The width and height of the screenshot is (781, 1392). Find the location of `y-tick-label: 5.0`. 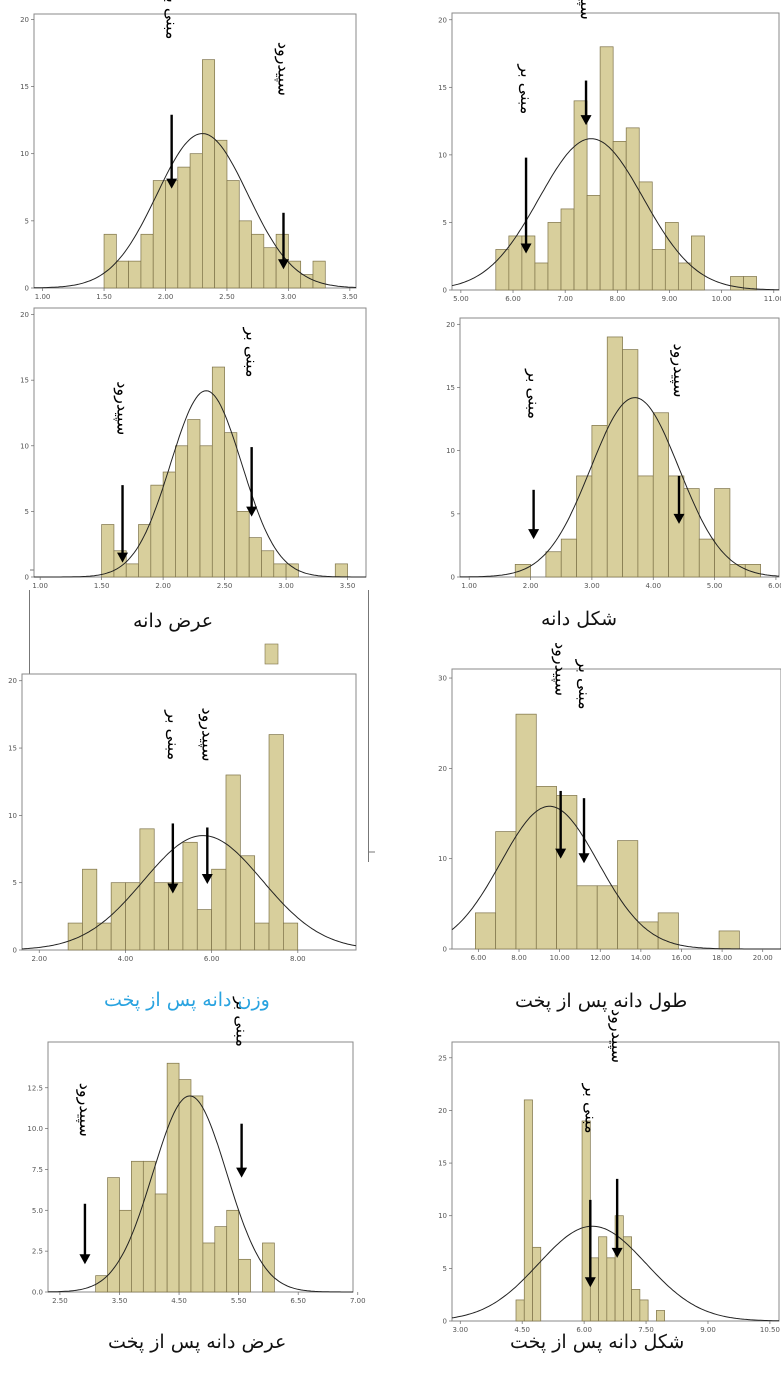

y-tick-label: 5.0 is located at coordinates (37, 1211).